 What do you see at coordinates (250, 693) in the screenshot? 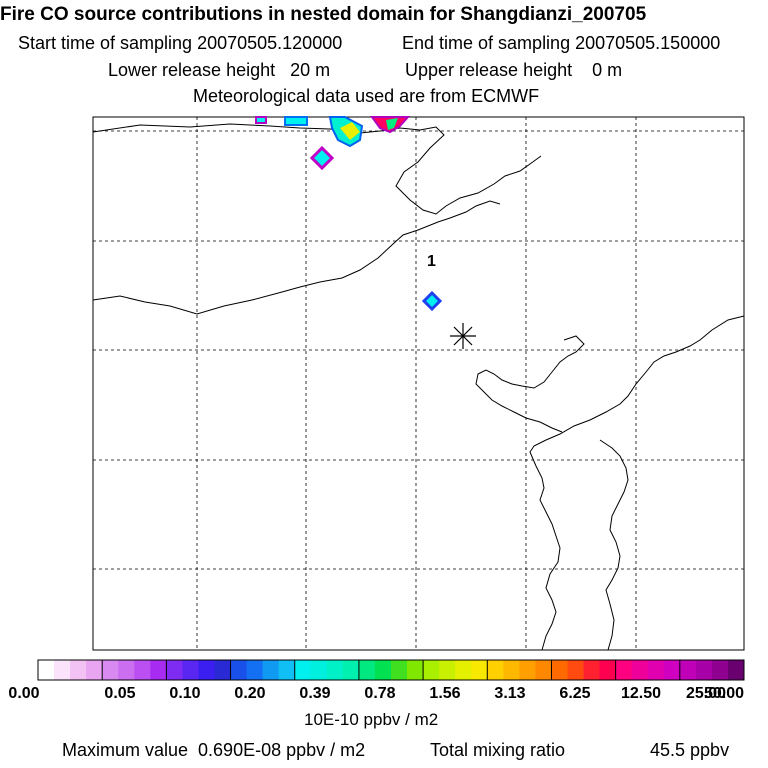
I see `colorbar-tick-label: 0.20` at bounding box center [250, 693].